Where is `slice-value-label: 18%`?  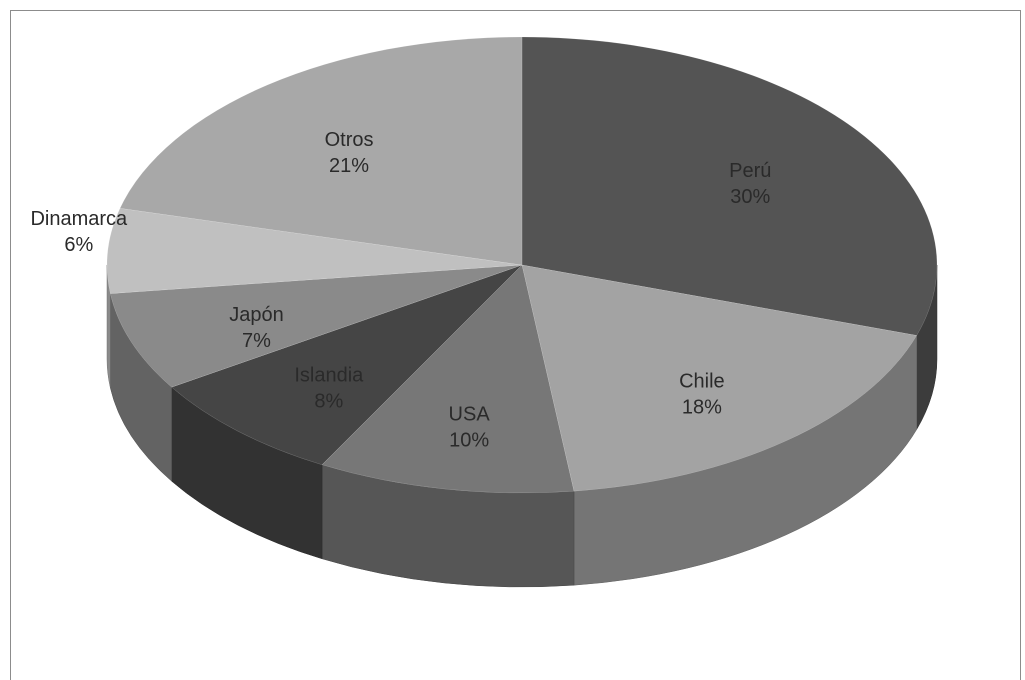
slice-value-label: 18% is located at coordinates (702, 408).